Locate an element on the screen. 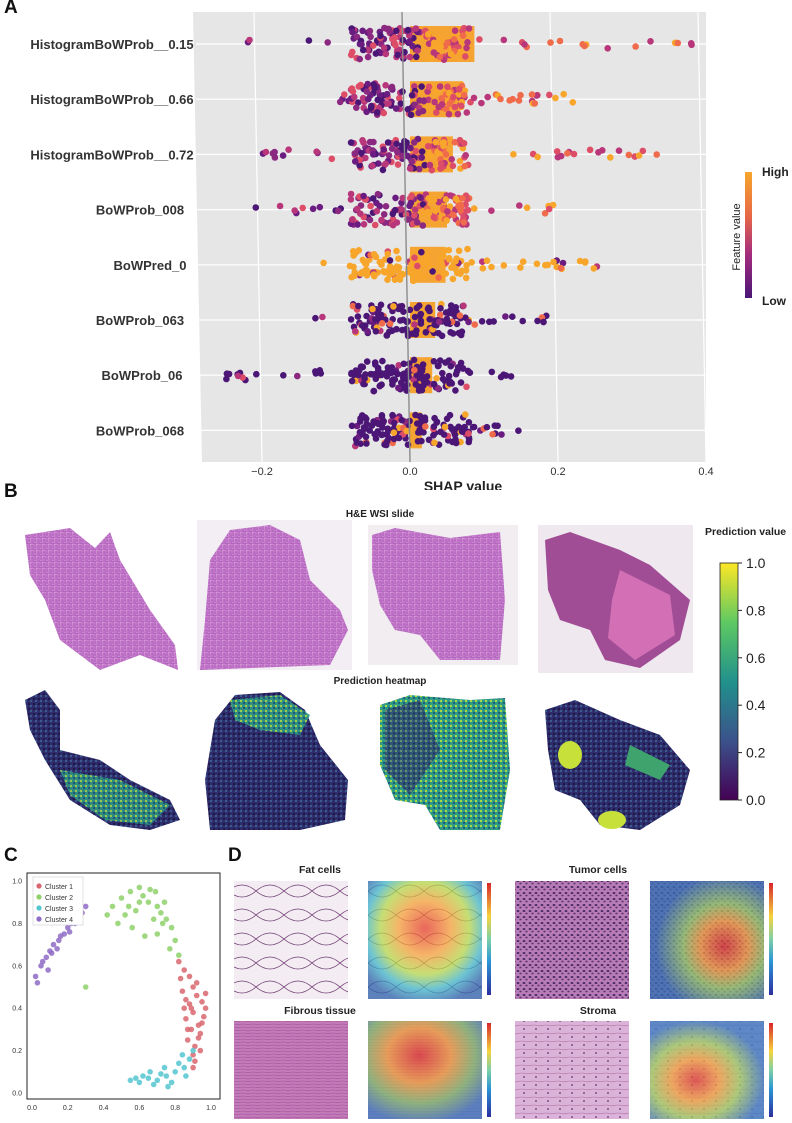  y-tick-label: 0.8 is located at coordinates (17, 924).